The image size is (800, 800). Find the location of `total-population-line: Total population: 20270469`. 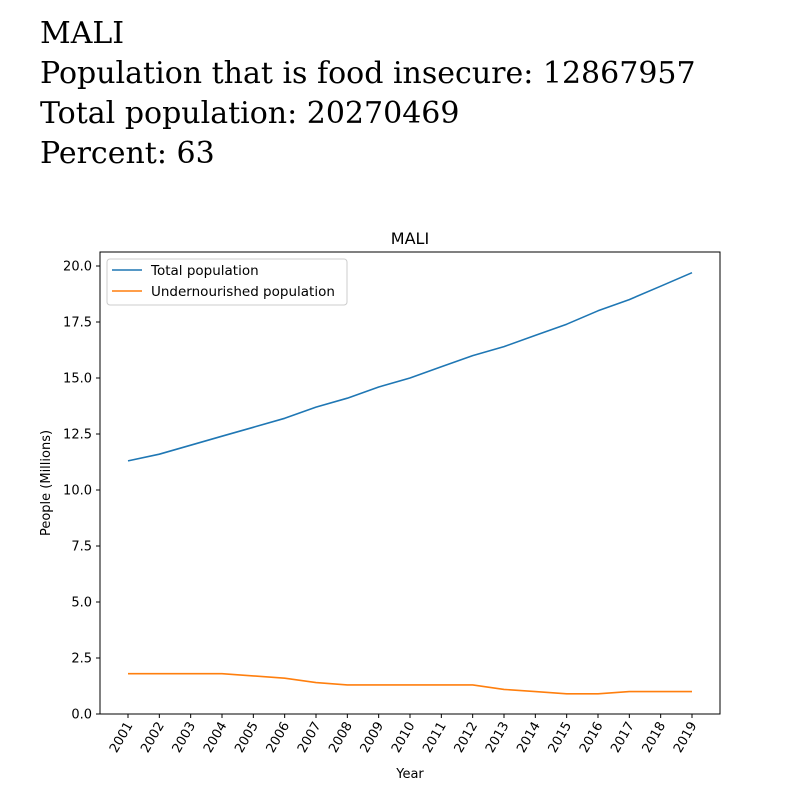

total-population-line: Total population: 20270469 is located at coordinates (250, 113).